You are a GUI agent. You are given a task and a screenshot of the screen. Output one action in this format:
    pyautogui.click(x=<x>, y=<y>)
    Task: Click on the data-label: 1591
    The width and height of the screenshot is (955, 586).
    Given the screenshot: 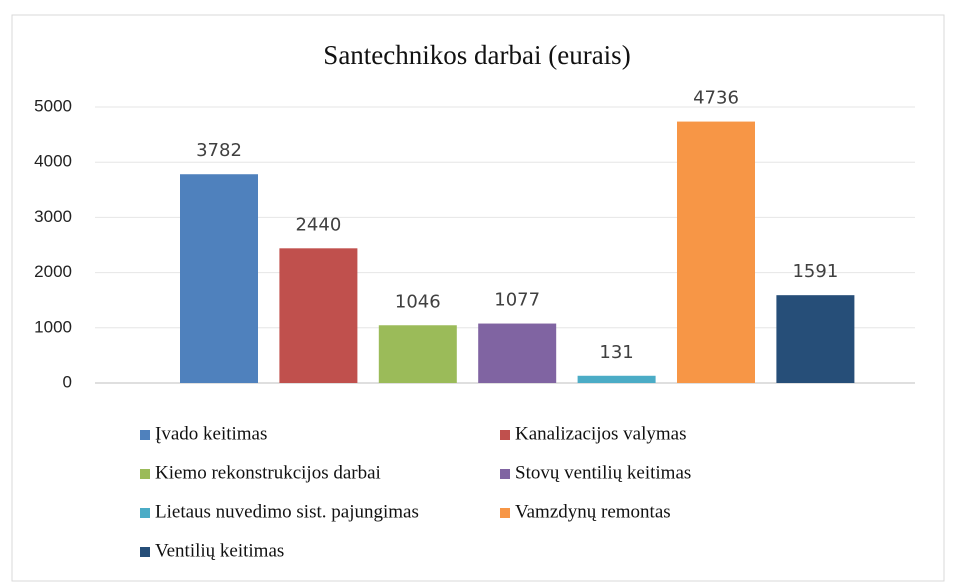 What is the action you would take?
    pyautogui.click(x=815, y=271)
    